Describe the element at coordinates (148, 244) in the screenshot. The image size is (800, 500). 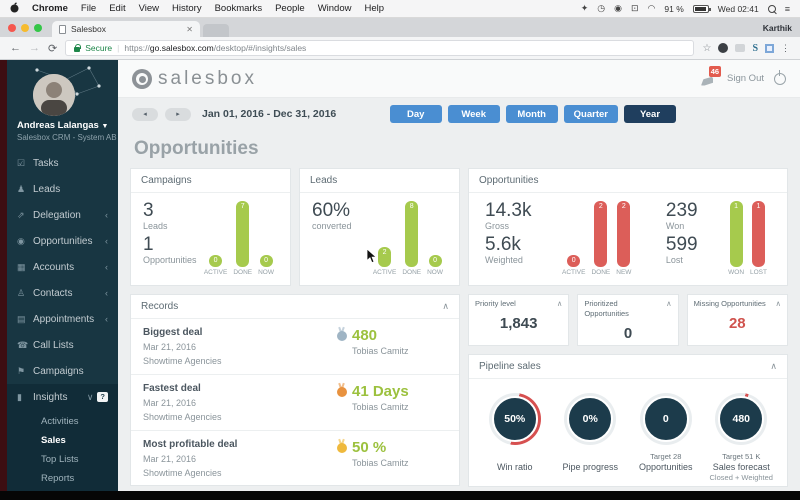
I see `campaigns-opps-value: 1` at that location.